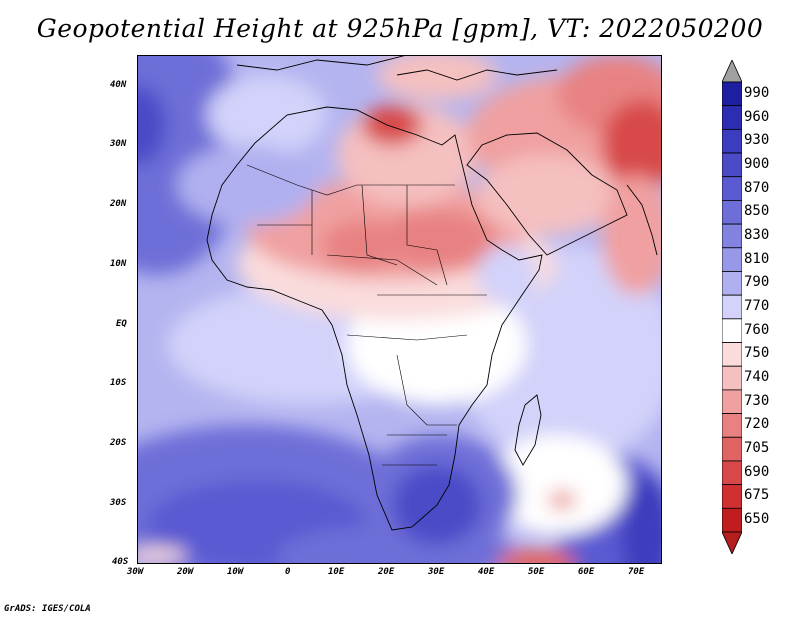 The image size is (800, 618). Describe the element at coordinates (47, 609) in the screenshot. I see `credit-text: GrADS: IGES/COLA` at that location.